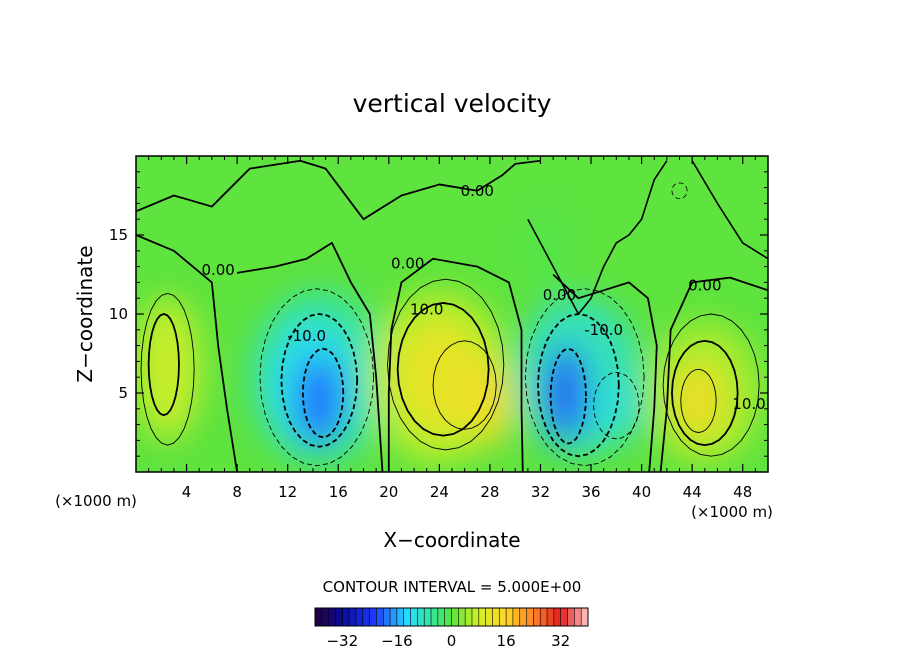 The image size is (904, 654). I want to click on colorbar, so click(451, 617).